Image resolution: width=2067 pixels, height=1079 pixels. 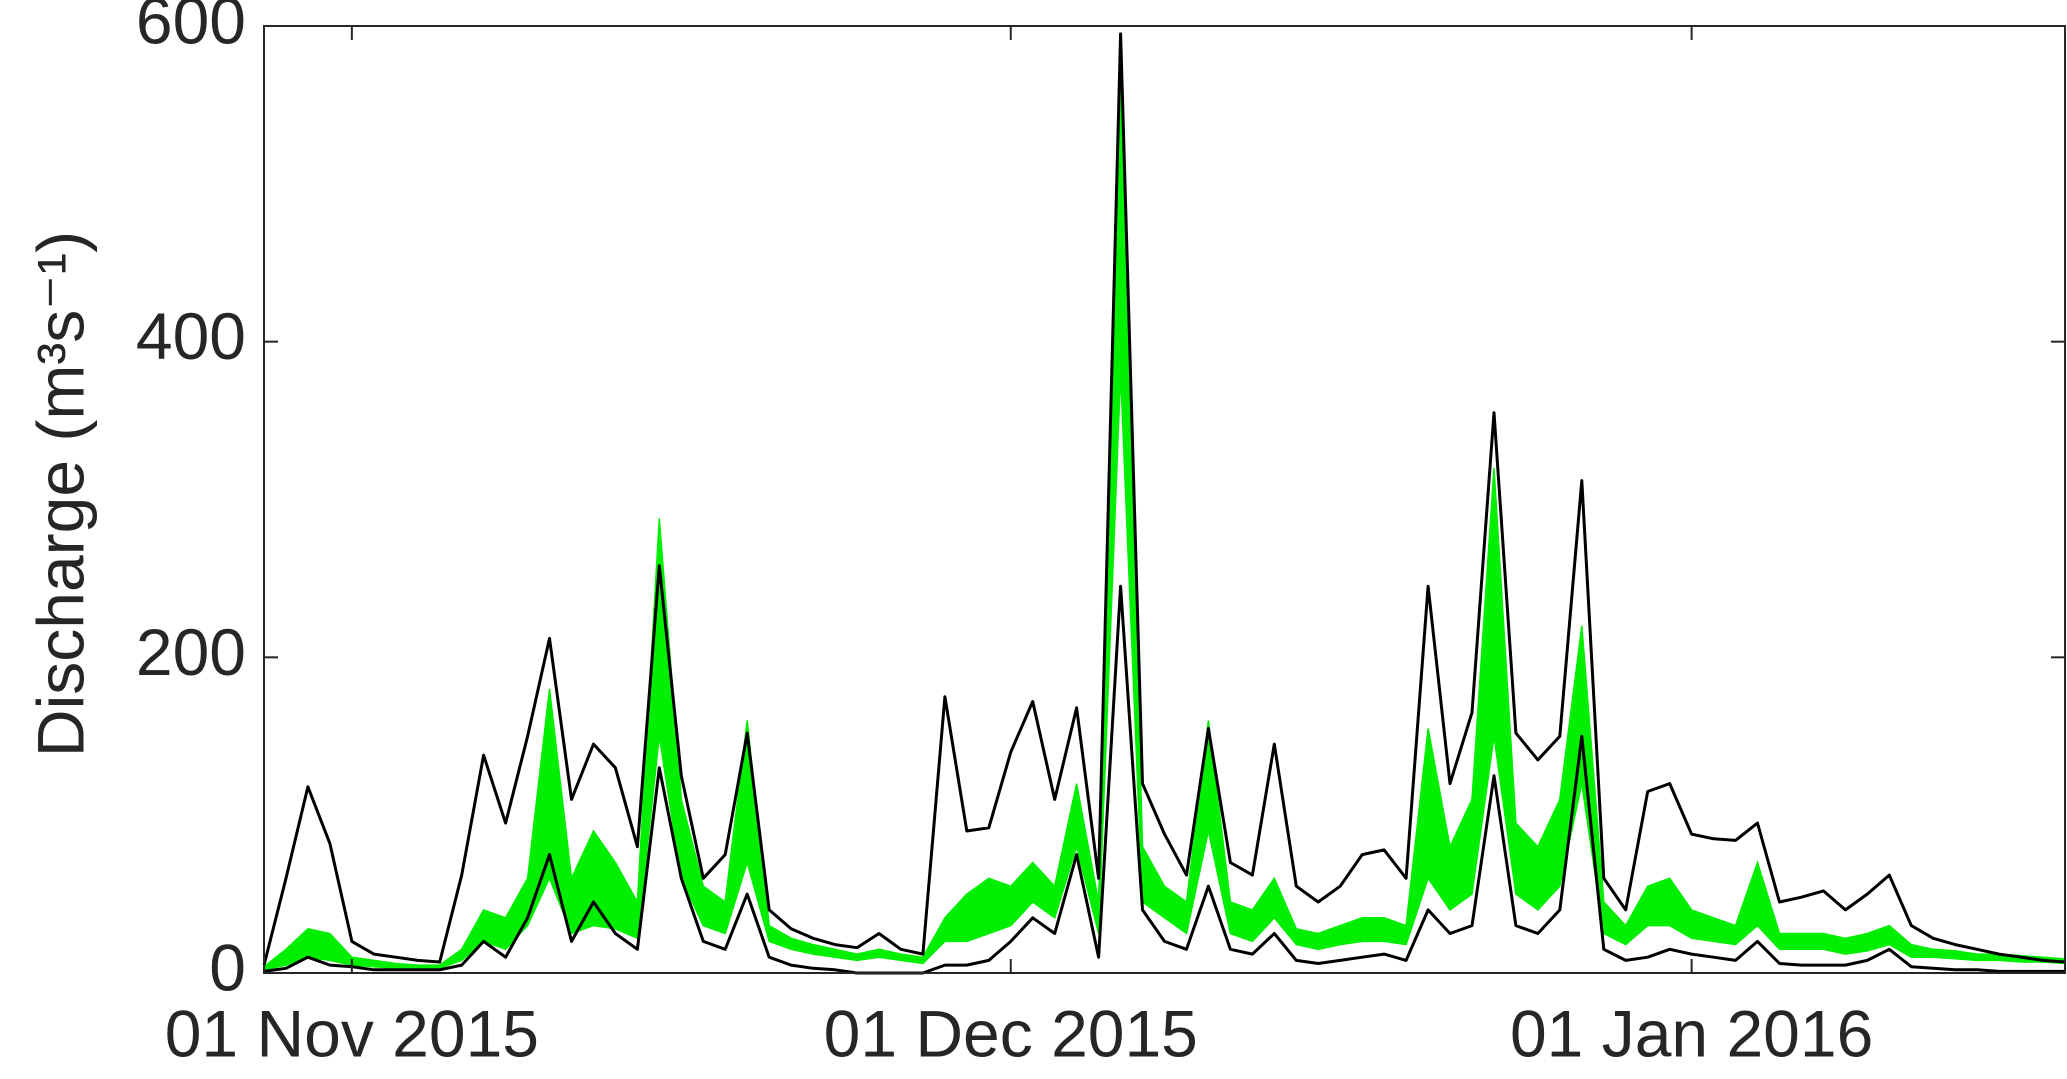 I want to click on y-tick-label: 0, so click(x=227, y=967).